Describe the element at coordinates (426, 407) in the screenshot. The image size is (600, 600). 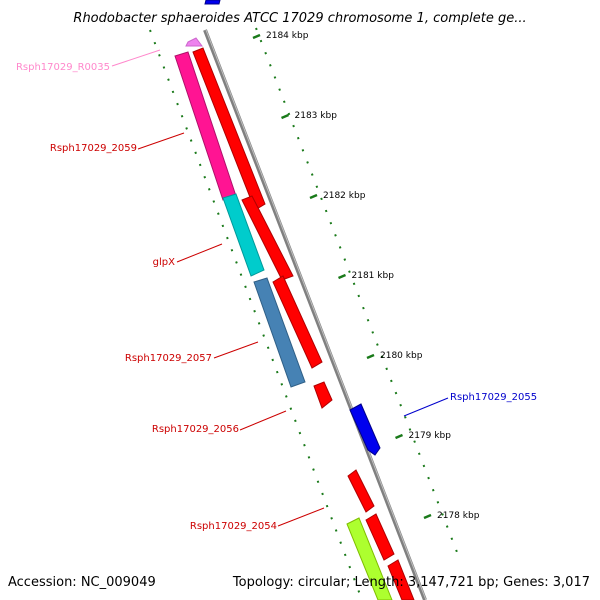
I see `connector-2055` at that location.